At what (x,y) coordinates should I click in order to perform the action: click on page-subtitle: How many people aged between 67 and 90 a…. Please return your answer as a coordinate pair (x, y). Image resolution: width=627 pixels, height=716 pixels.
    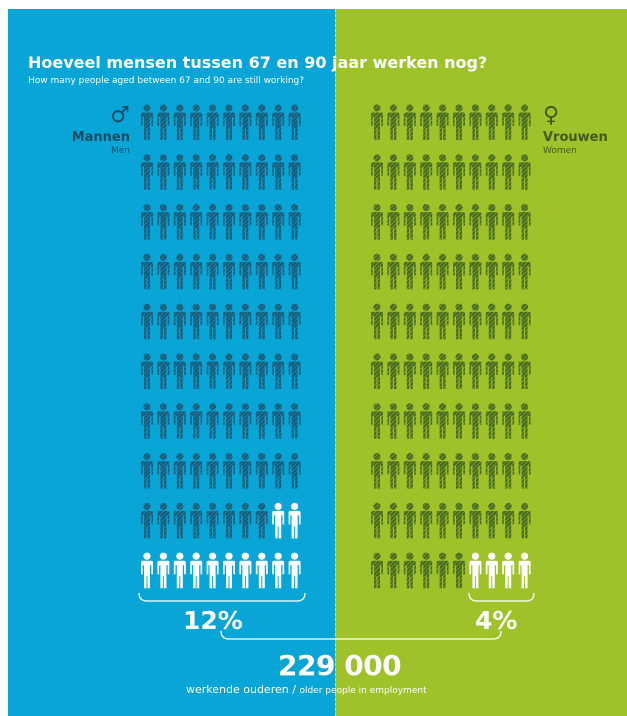
    Looking at the image, I should click on (166, 81).